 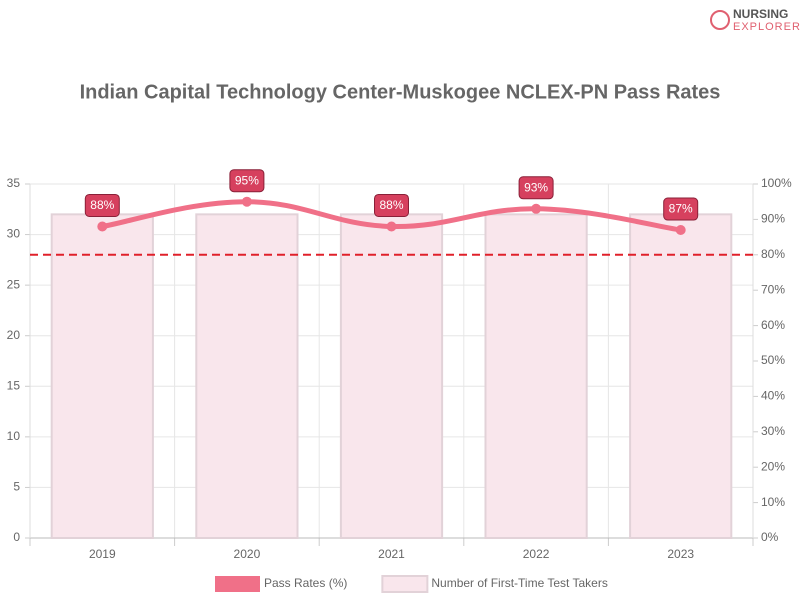 I want to click on y2-tick-label: 20%, so click(x=773, y=466).